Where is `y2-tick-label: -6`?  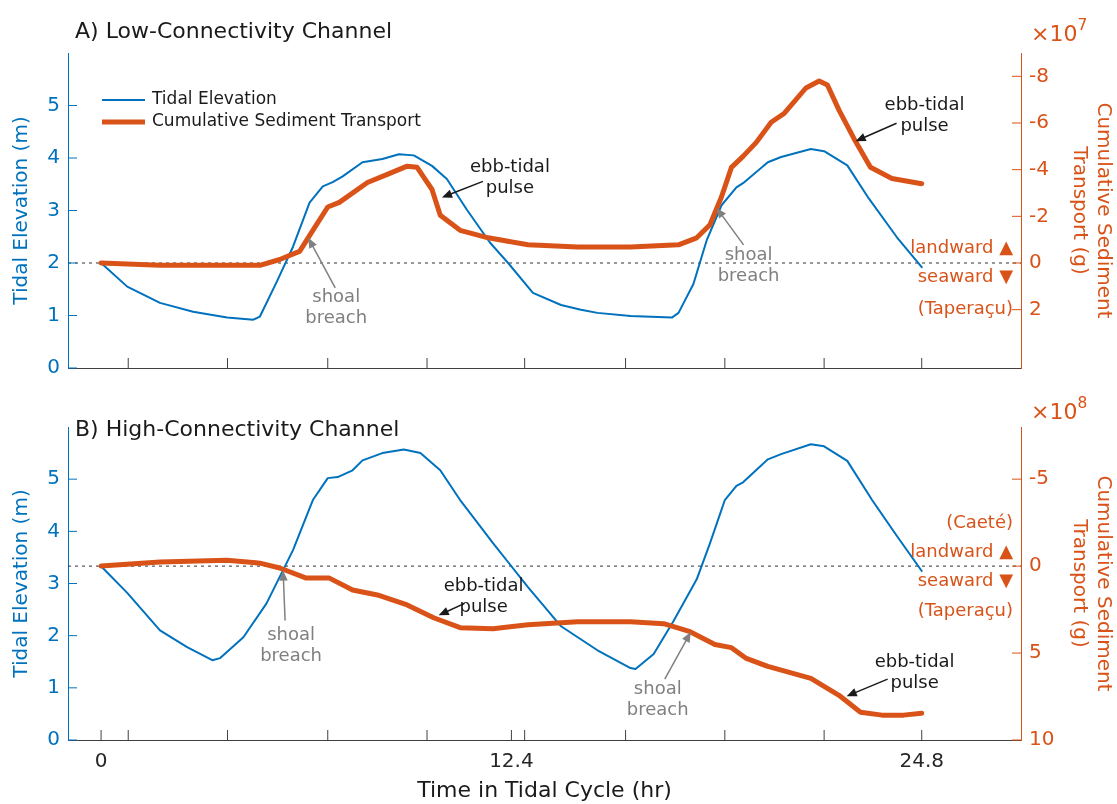
y2-tick-label: -6 is located at coordinates (1039, 121).